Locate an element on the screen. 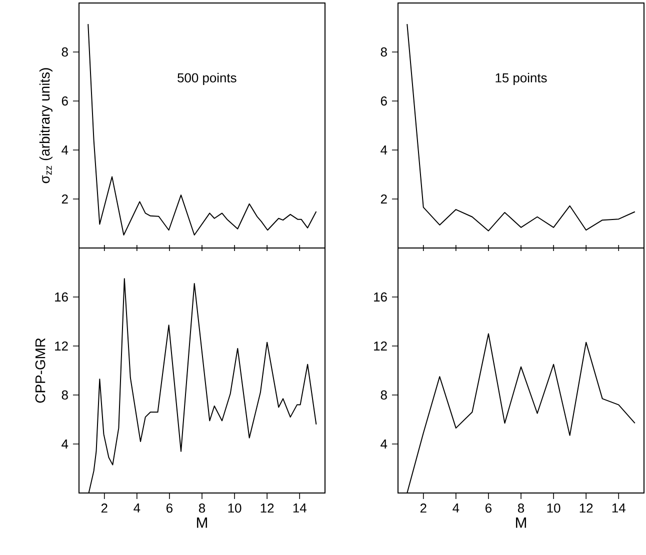  y-axis-title: σ$_{zz}$ (arbitrary units) is located at coordinates (45, 126).